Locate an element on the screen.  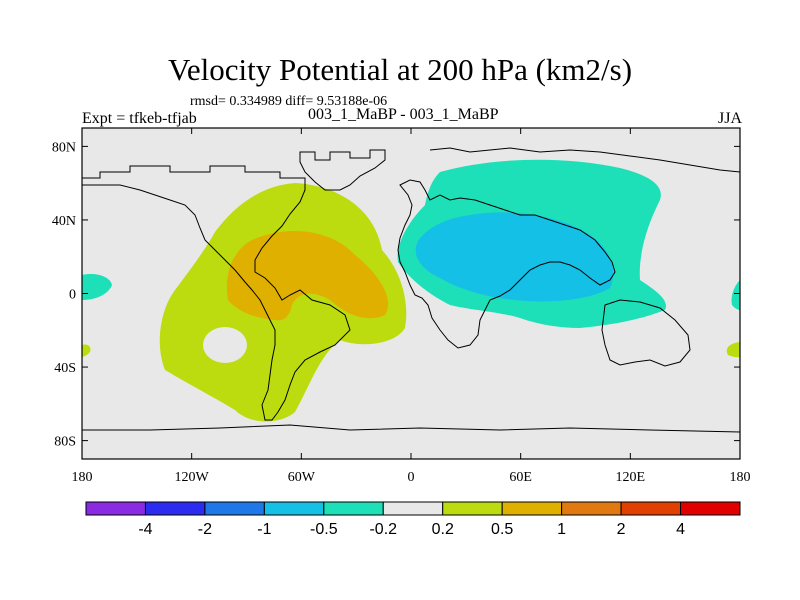
lon-tick-label: 0 is located at coordinates (411, 477).